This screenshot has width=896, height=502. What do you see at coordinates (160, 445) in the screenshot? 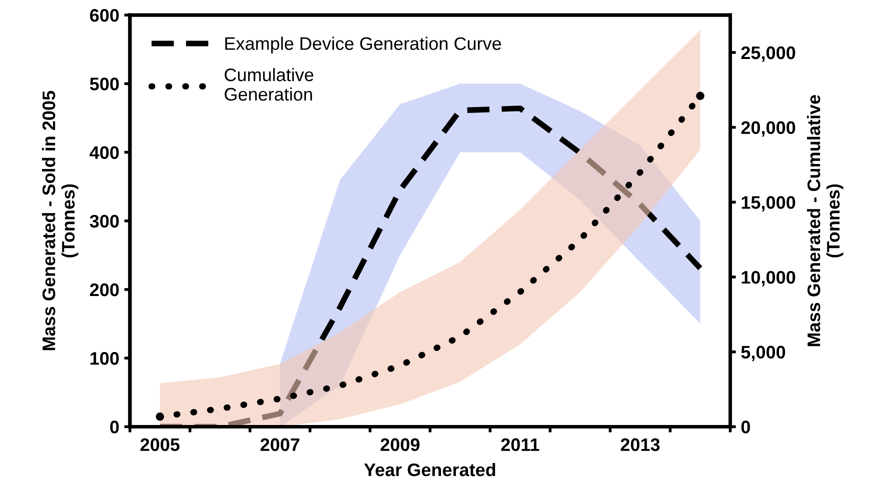
I see `x-tick-label: 2005` at bounding box center [160, 445].